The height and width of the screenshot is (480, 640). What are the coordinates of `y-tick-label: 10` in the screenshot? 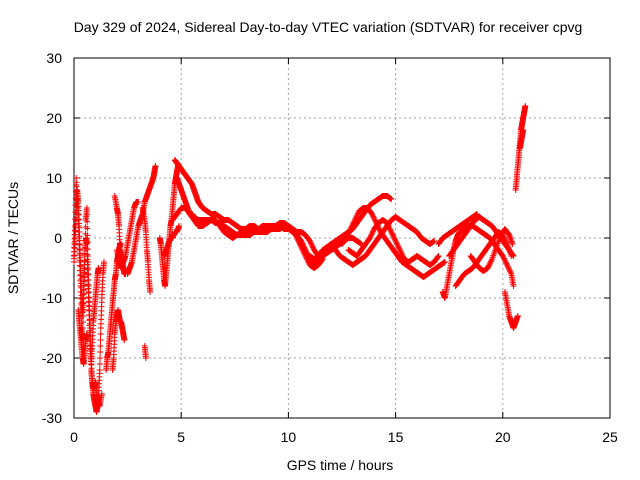 It's located at (54, 178).